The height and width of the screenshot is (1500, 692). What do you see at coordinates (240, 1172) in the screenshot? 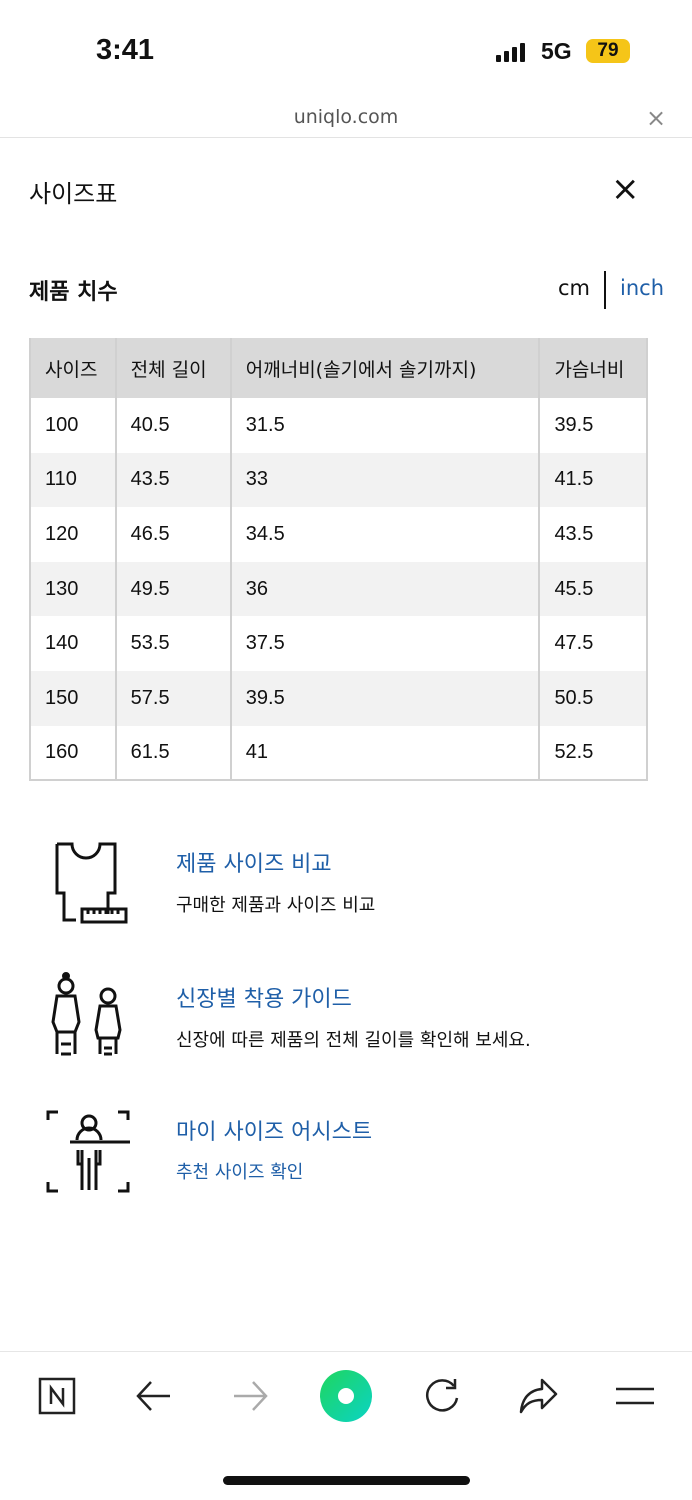
I see `recommend-size-link: 추천 사이즈 확인` at bounding box center [240, 1172].